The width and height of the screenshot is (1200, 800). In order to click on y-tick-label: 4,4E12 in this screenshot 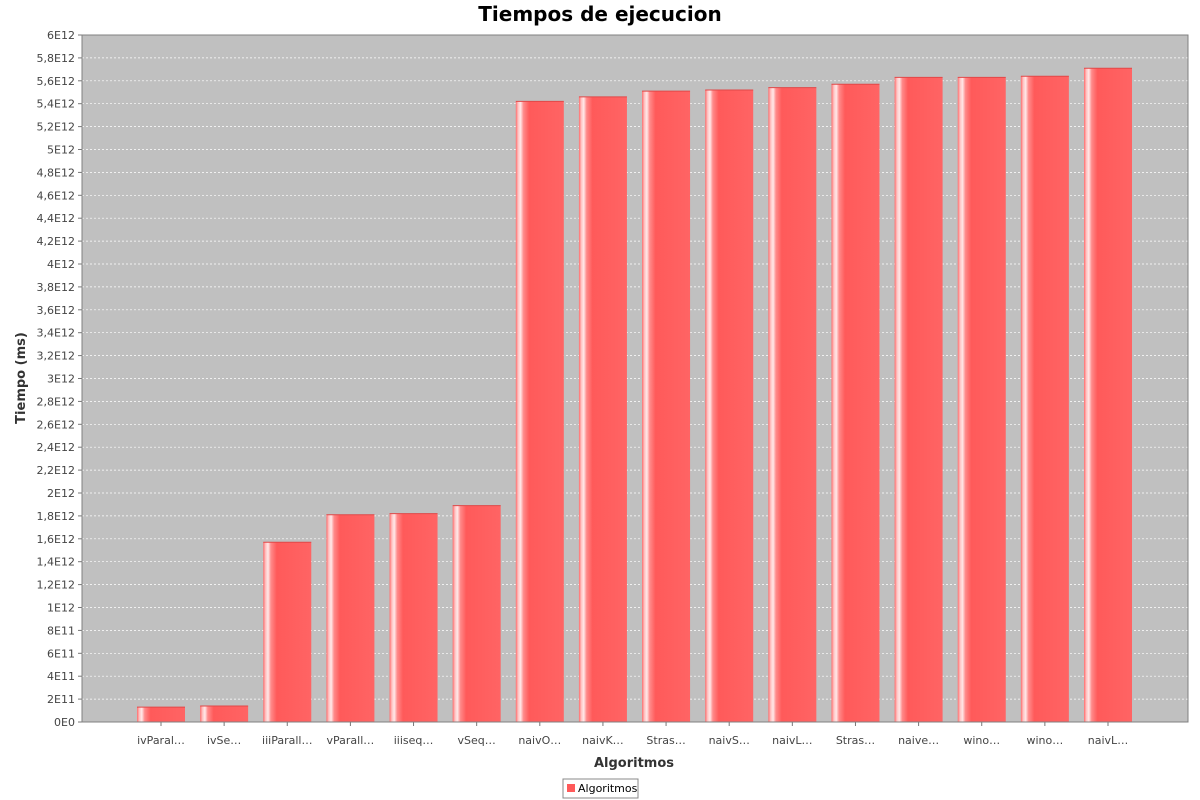, I will do `click(56, 218)`.